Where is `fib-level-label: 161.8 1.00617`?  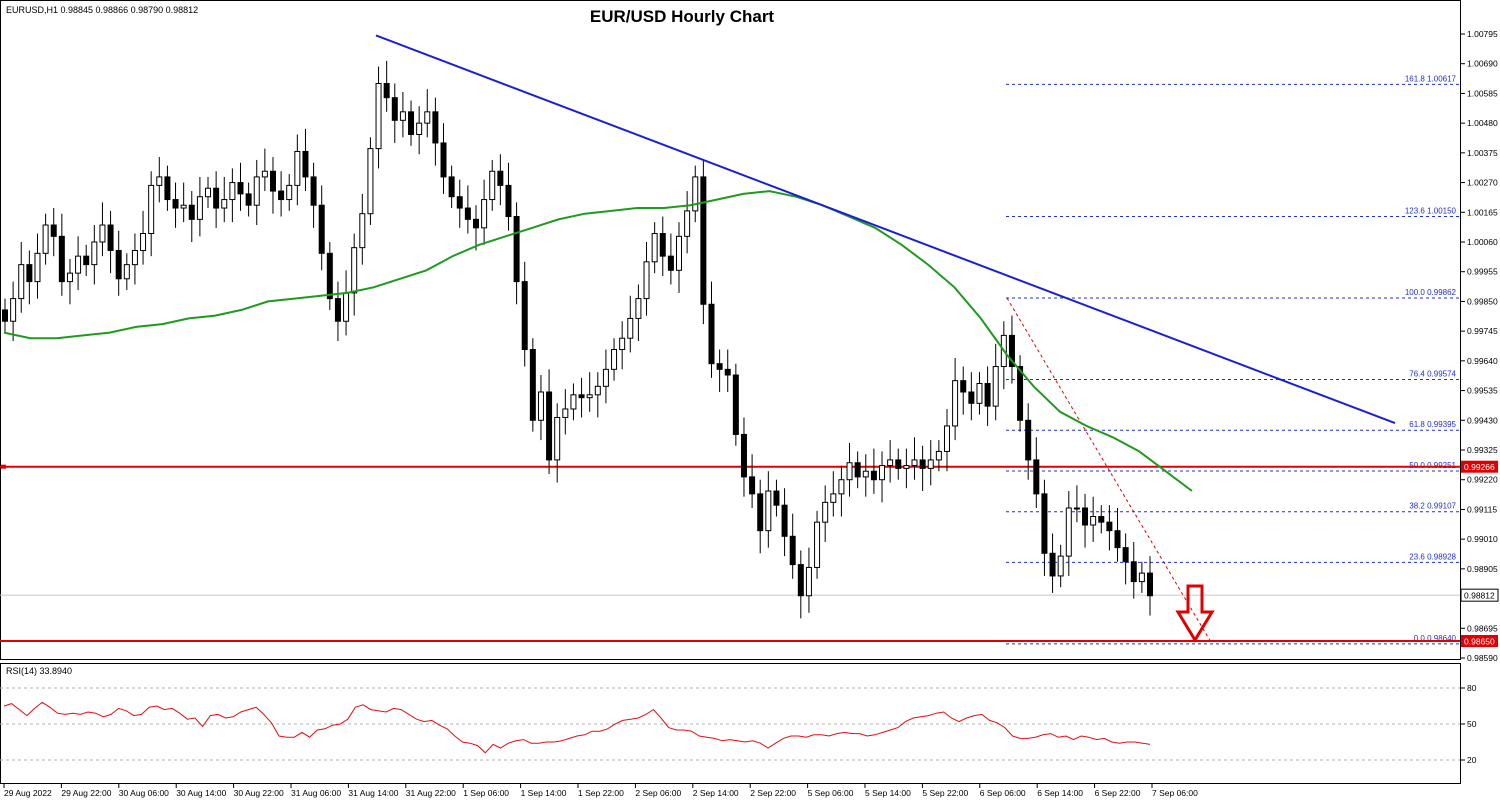
fib-level-label: 161.8 1.00617 is located at coordinates (1431, 78).